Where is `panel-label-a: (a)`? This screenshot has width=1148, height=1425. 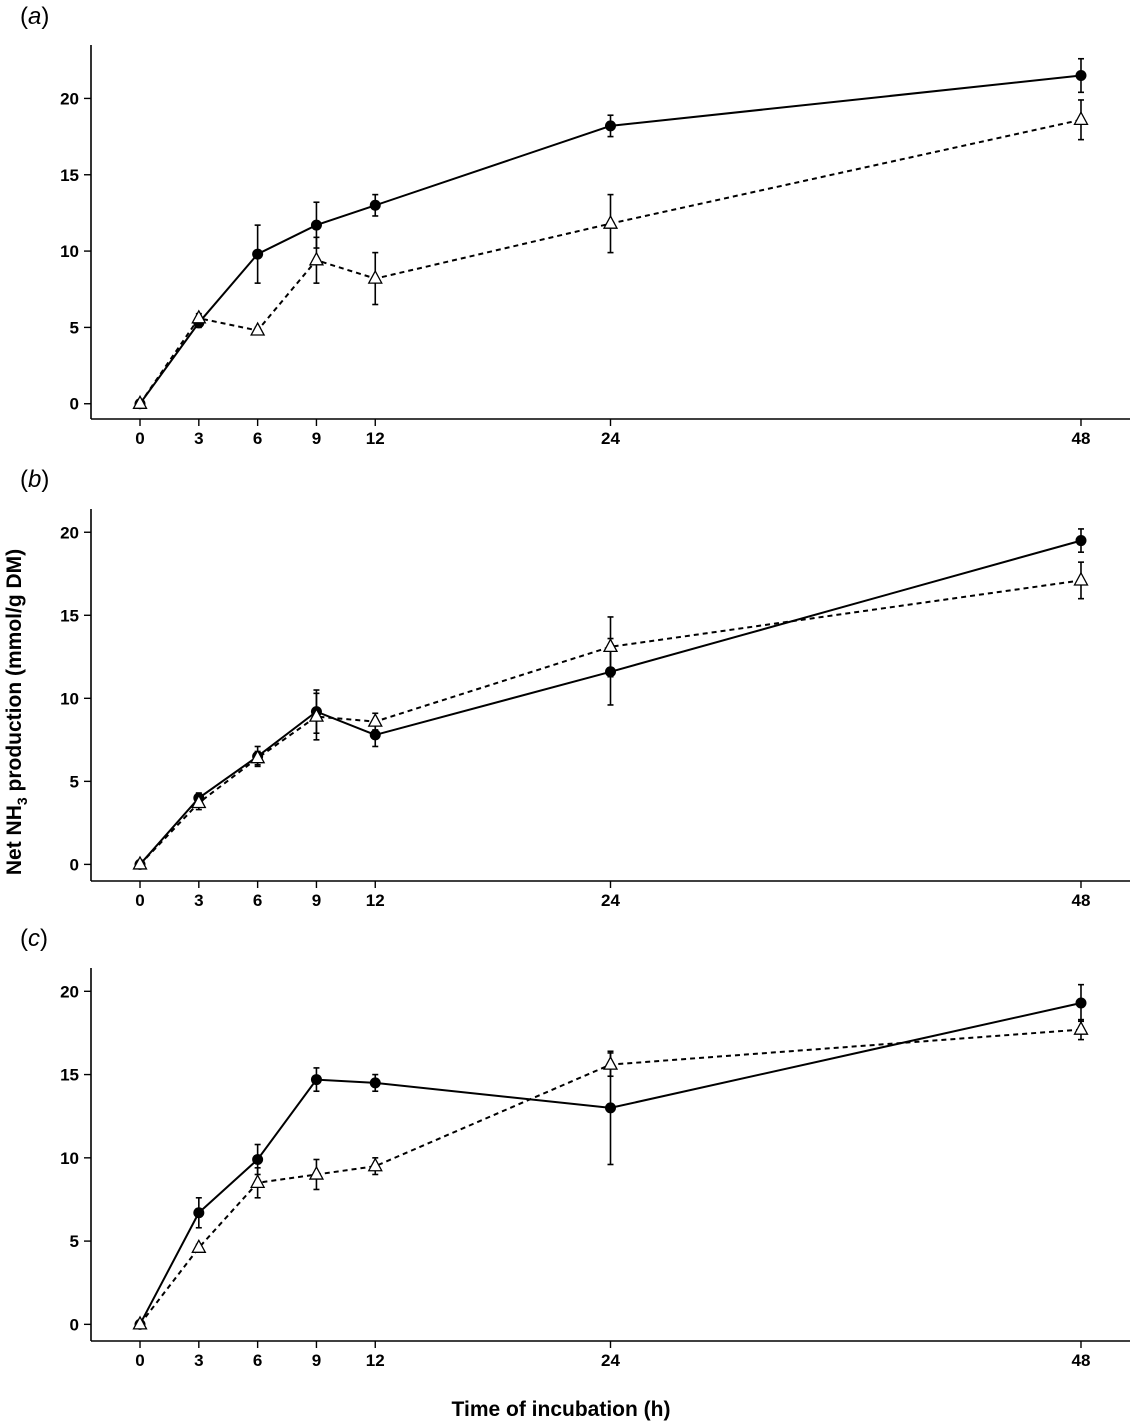 panel-label-a: (a) is located at coordinates (34, 16).